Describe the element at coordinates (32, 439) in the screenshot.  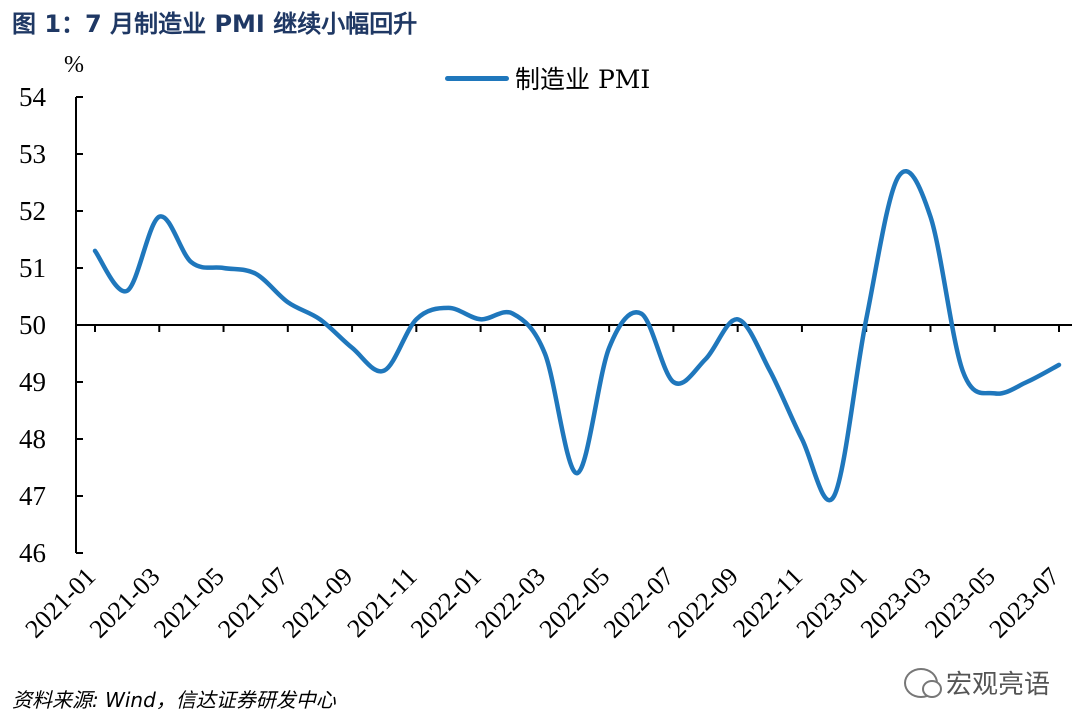
I see `y-tick-label: 48` at that location.